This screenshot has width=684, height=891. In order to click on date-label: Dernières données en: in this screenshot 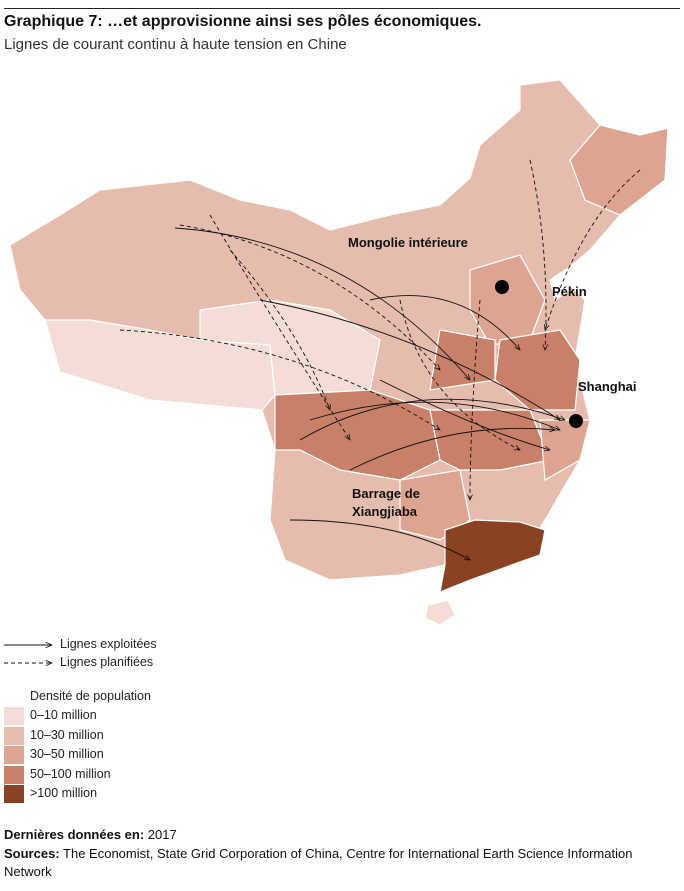, I will do `click(74, 834)`.